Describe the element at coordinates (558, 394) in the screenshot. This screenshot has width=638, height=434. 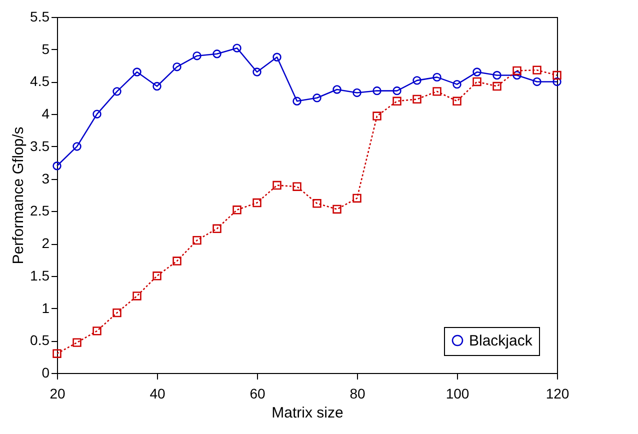
I see `x-tick-label: 120` at that location.